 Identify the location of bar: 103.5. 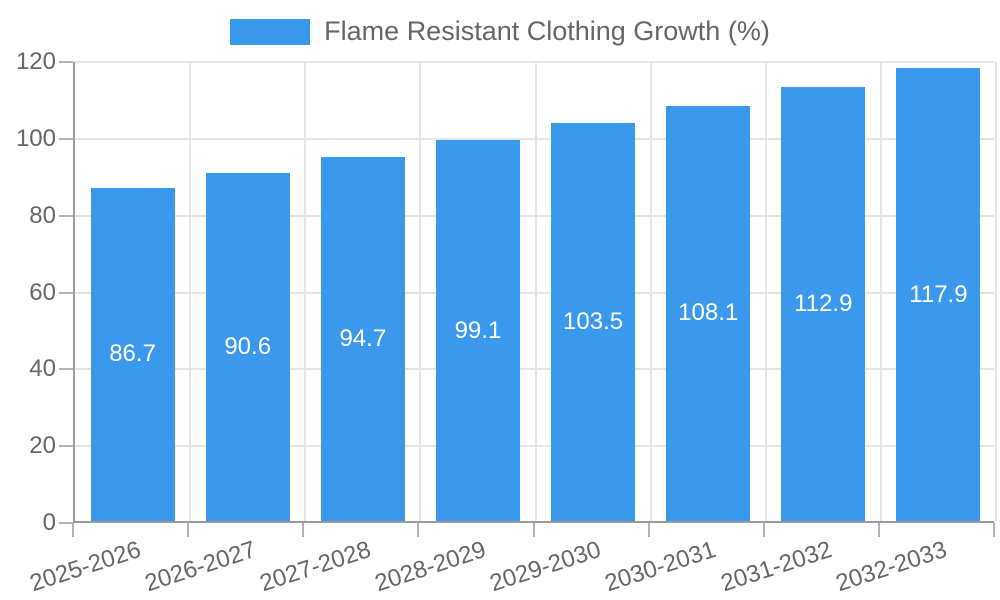
(593, 322).